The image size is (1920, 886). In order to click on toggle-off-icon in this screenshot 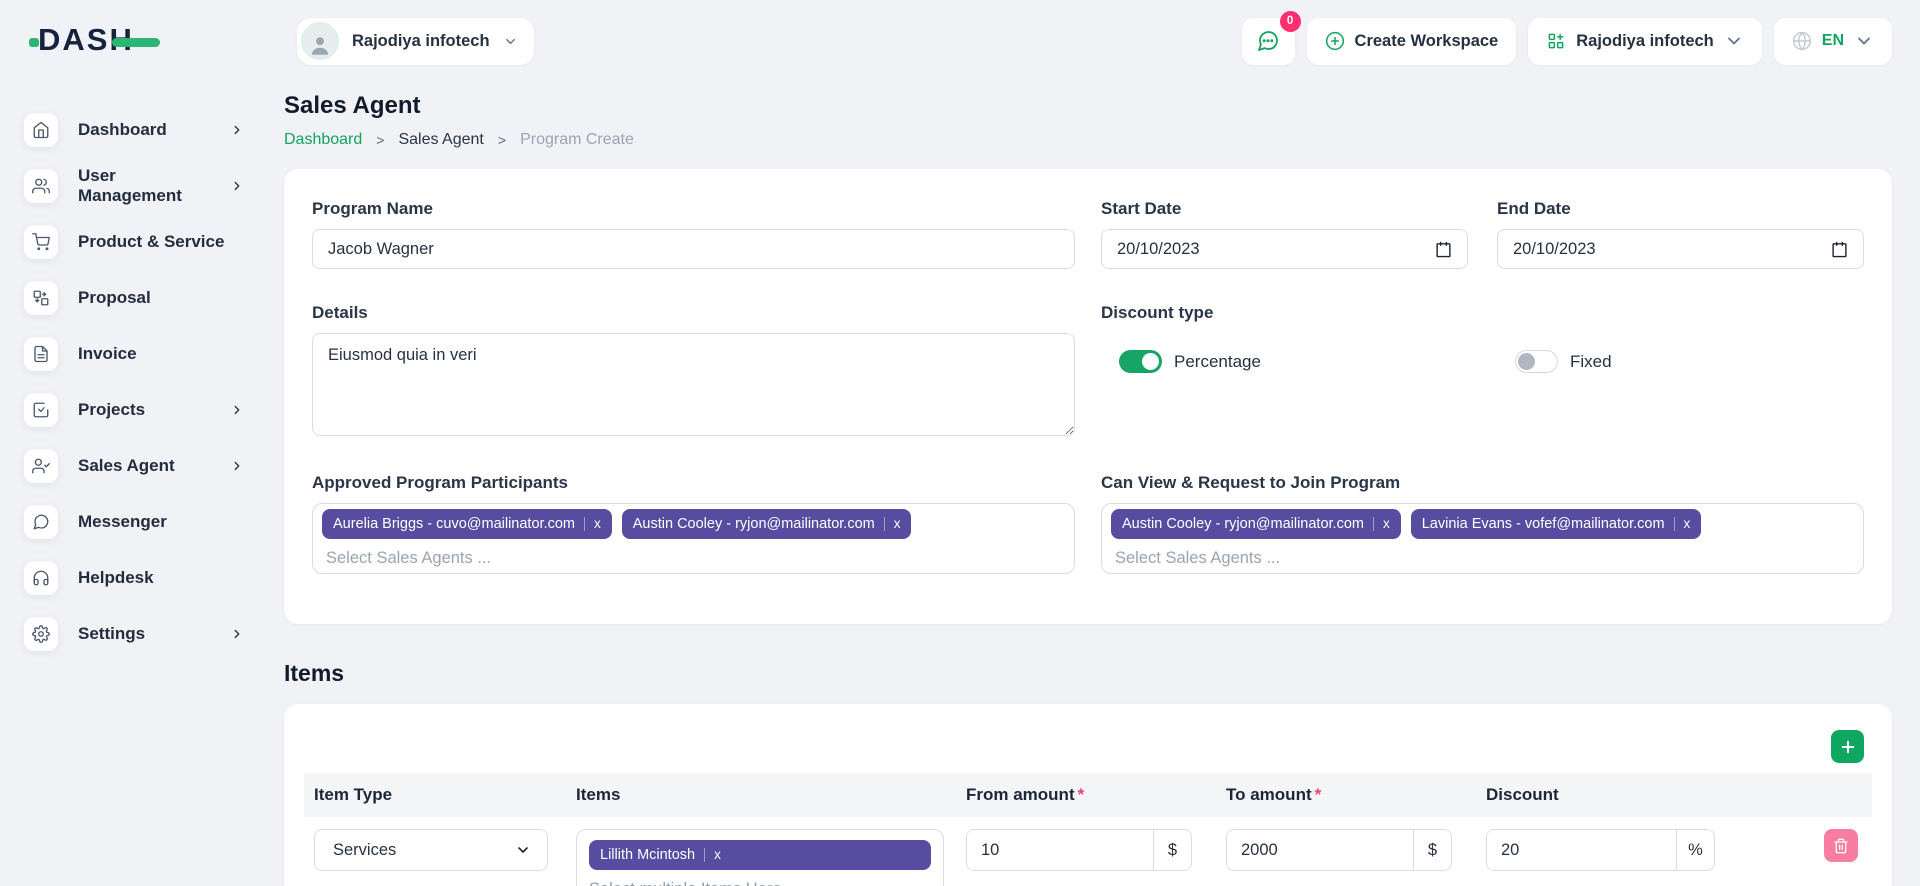, I will do `click(1536, 361)`.